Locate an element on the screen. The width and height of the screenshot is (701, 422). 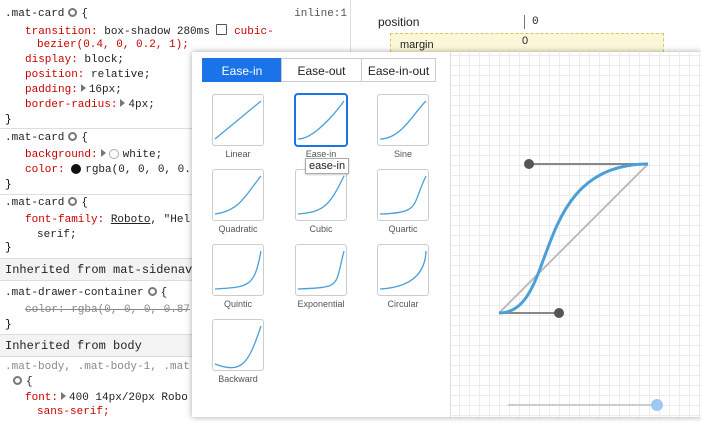
prop: position: is located at coordinates (55, 75).